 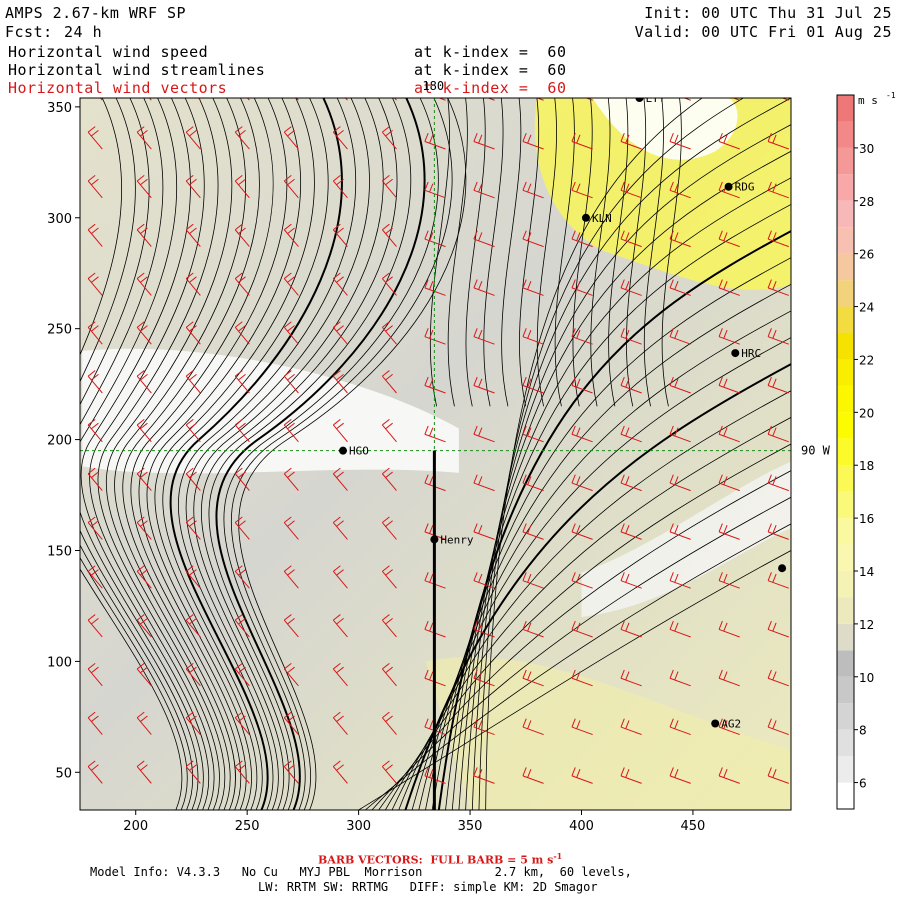 I want to click on station-marker, so click(x=715, y=723).